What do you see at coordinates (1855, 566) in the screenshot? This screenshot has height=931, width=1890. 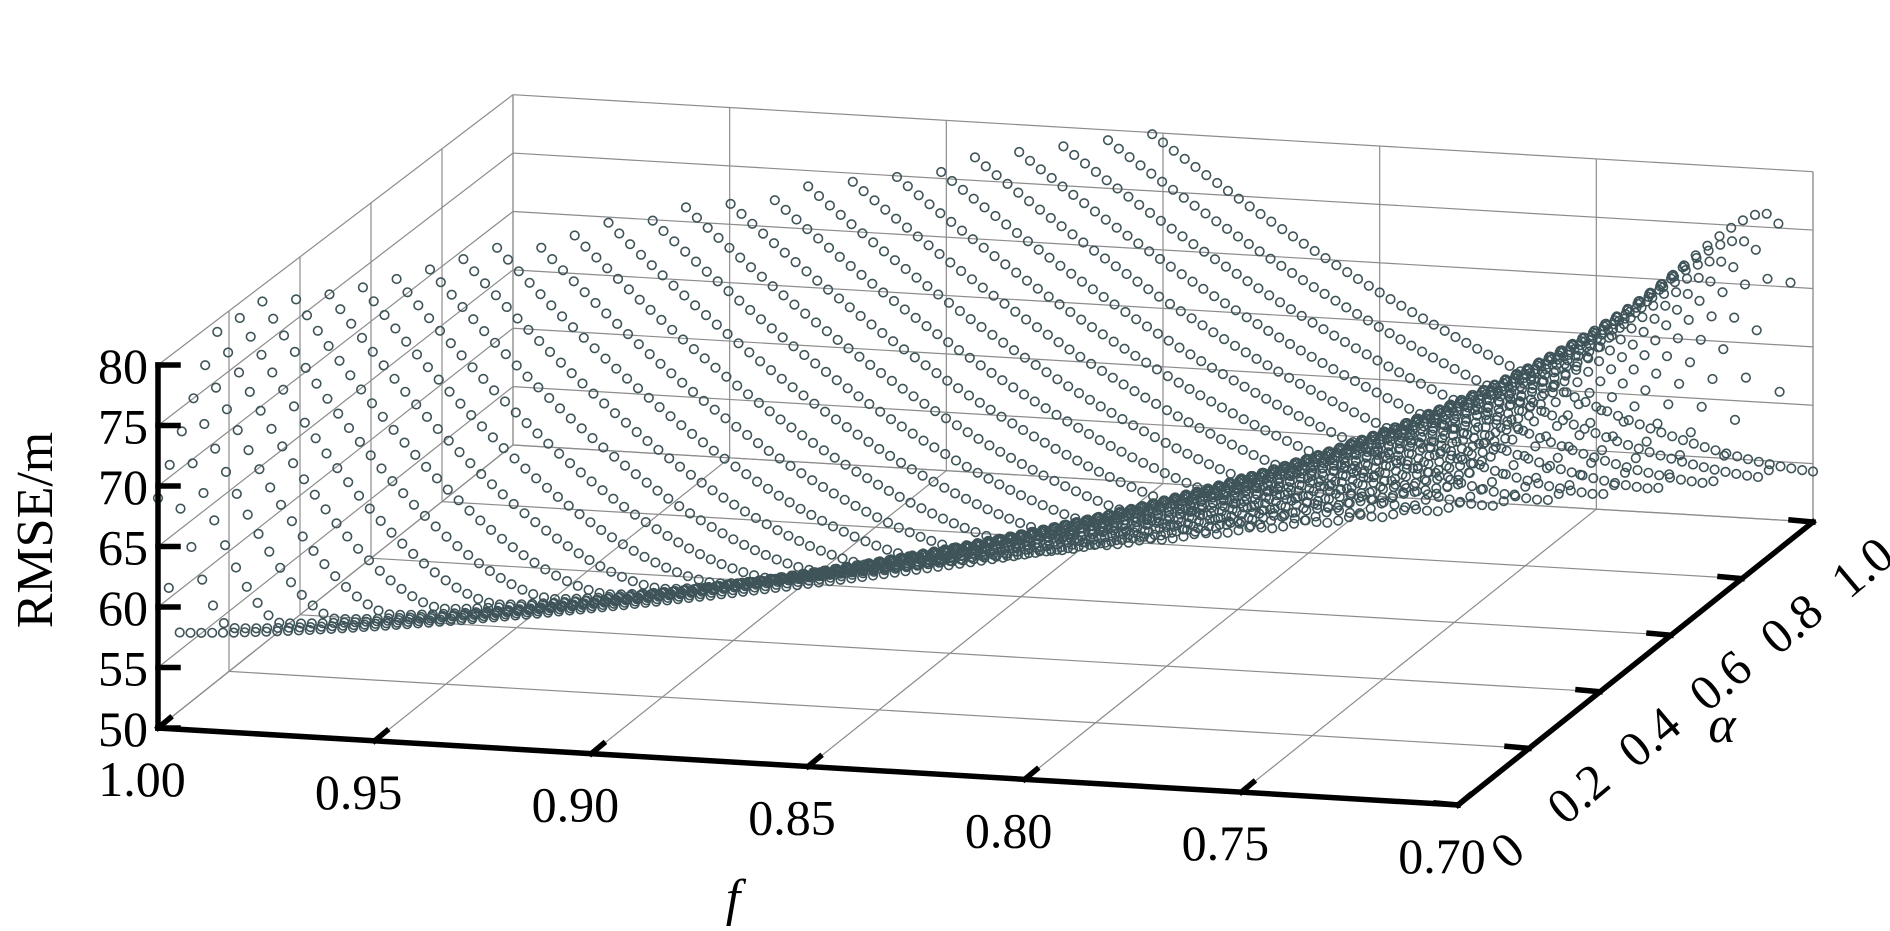 I see `alpha-tick-label: 1.0` at bounding box center [1855, 566].